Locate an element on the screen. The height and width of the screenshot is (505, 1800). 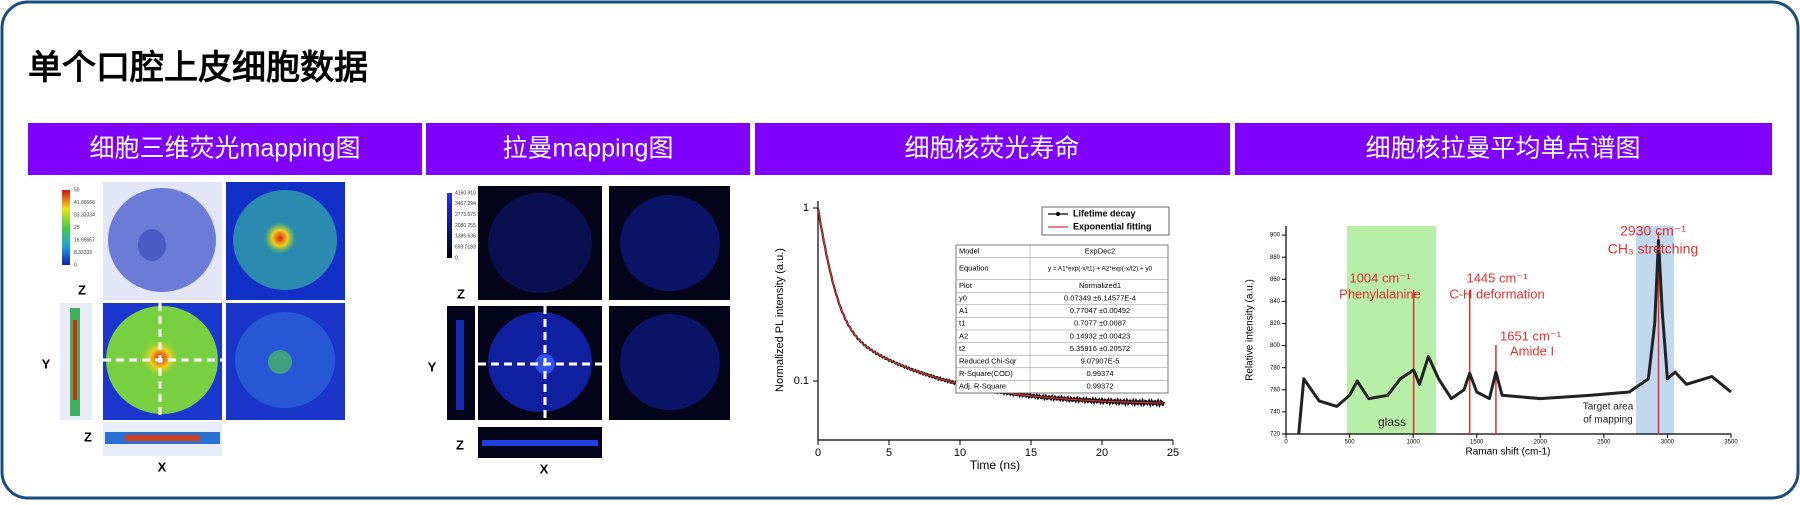
x-tick-label: 2000 is located at coordinates (1541, 443).